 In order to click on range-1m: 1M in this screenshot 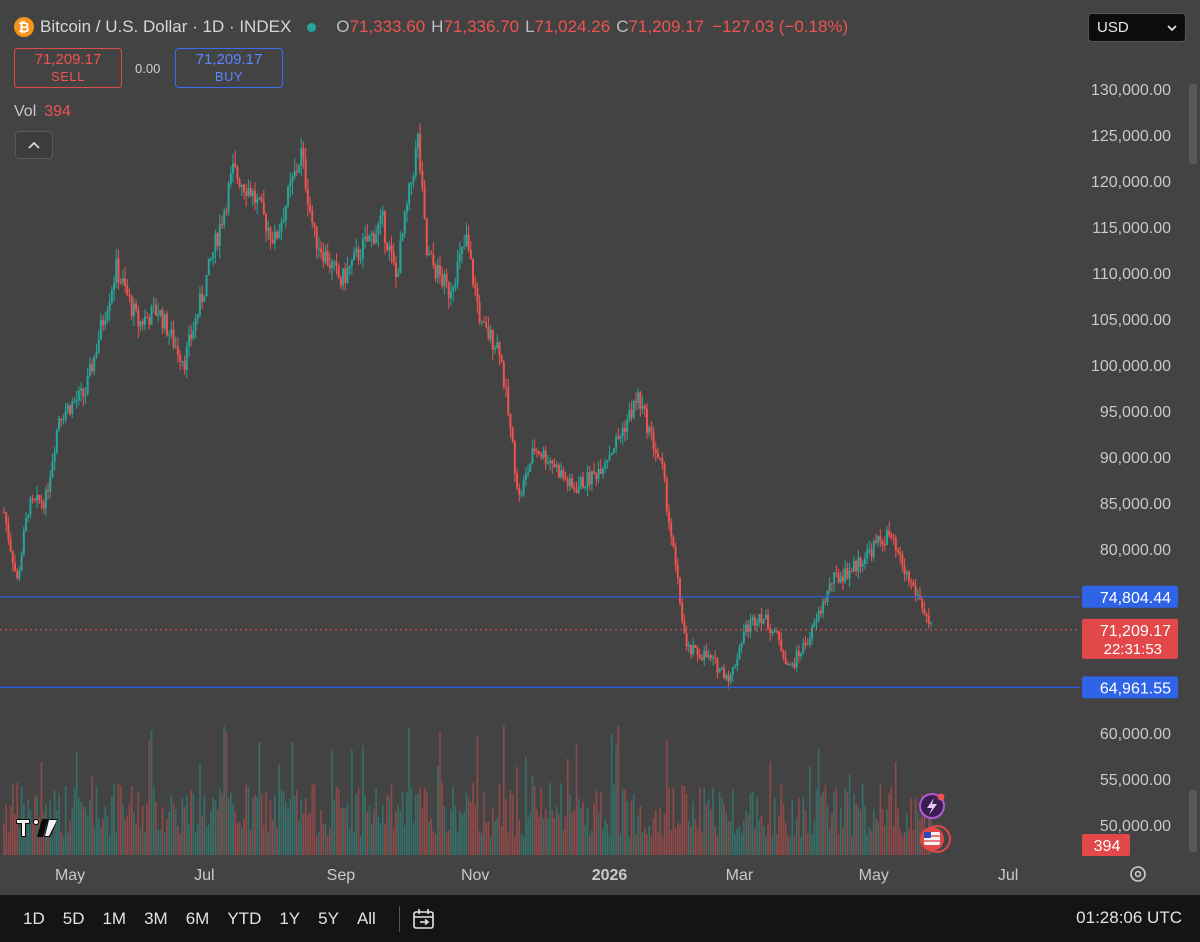, I will do `click(114, 919)`.